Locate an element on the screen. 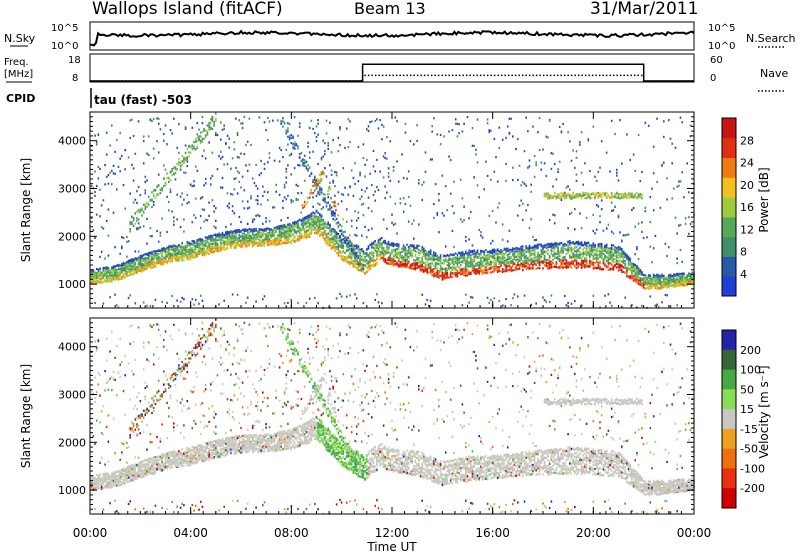 This screenshot has width=800, height=554. freq-label-2: [MHz] is located at coordinates (18, 74).